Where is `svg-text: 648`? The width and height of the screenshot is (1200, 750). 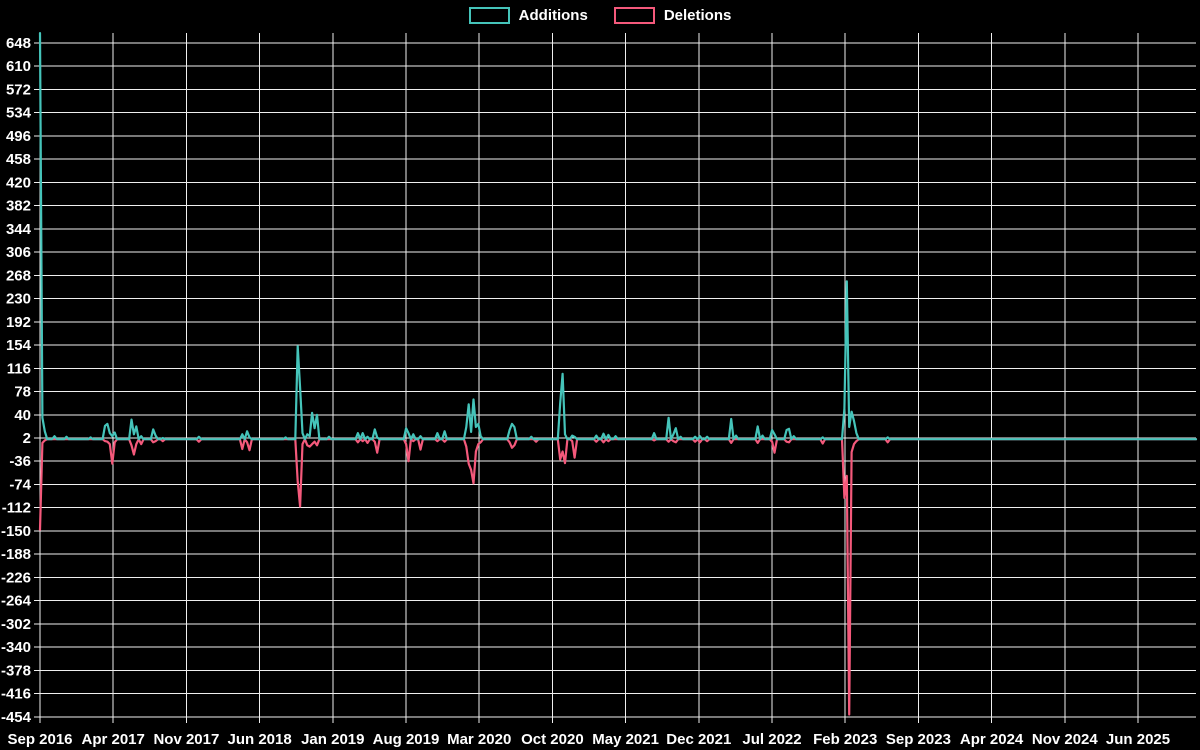 svg-text: 648 is located at coordinates (18, 43).